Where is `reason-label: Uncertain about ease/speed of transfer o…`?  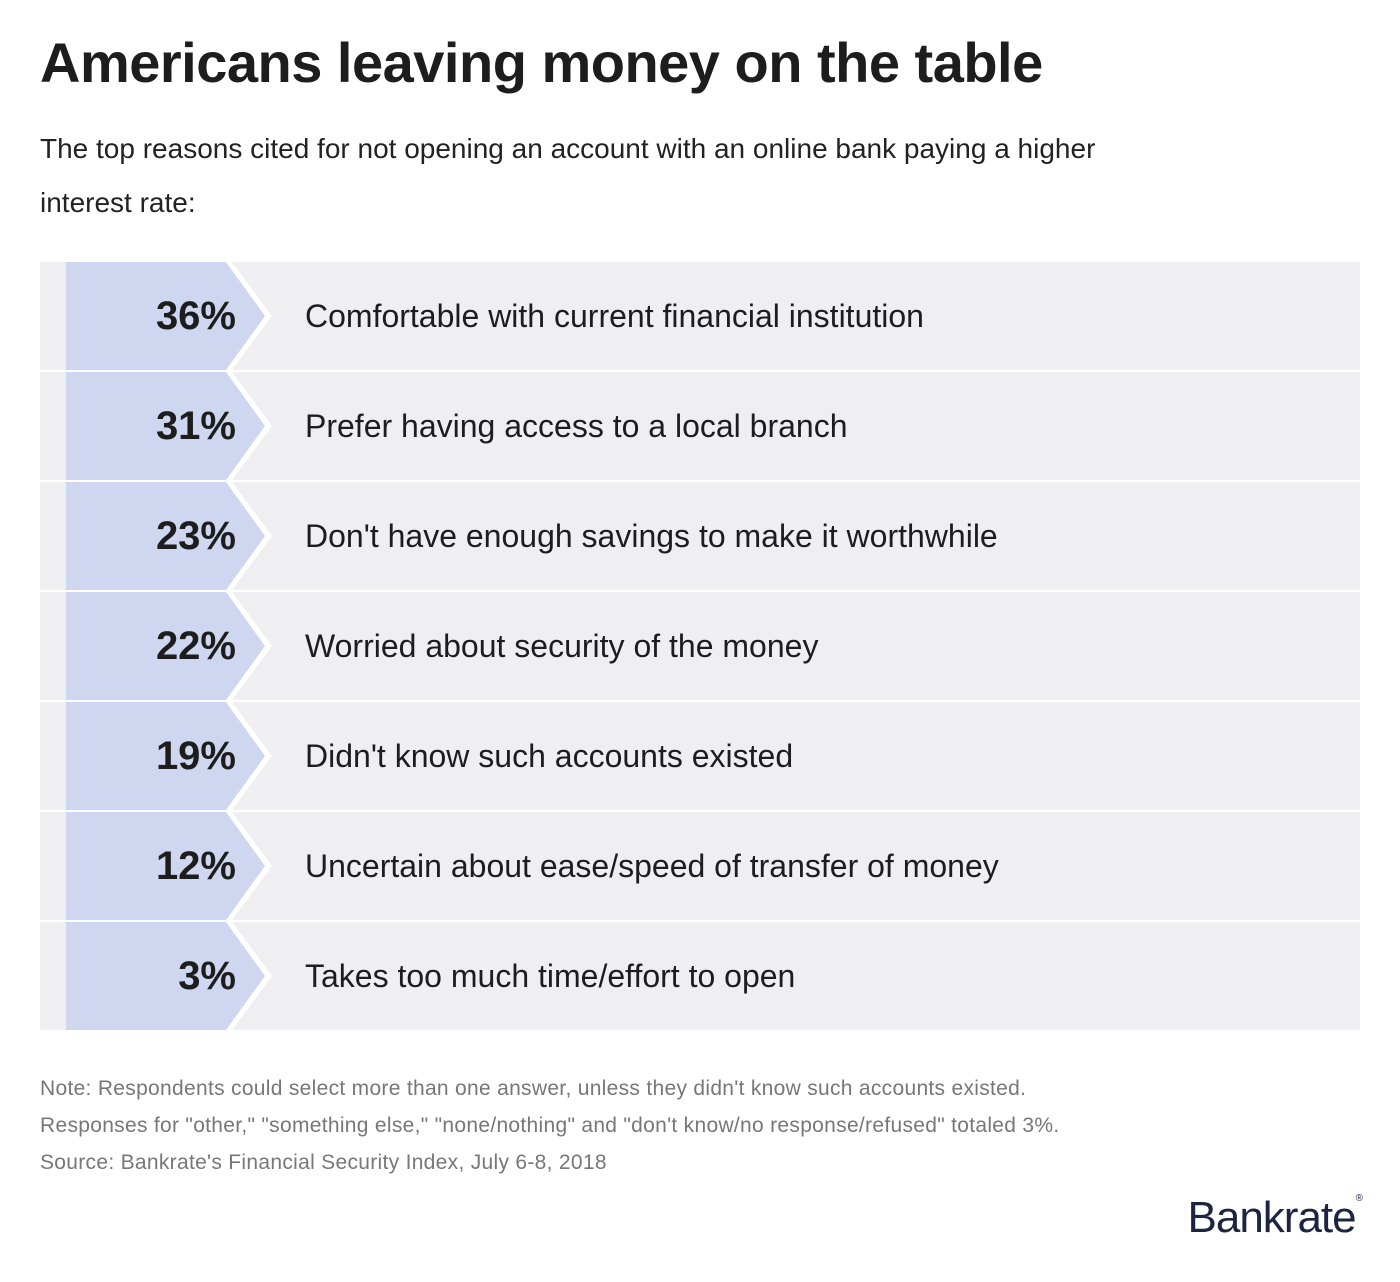 reason-label: Uncertain about ease/speed of transfer o… is located at coordinates (652, 866).